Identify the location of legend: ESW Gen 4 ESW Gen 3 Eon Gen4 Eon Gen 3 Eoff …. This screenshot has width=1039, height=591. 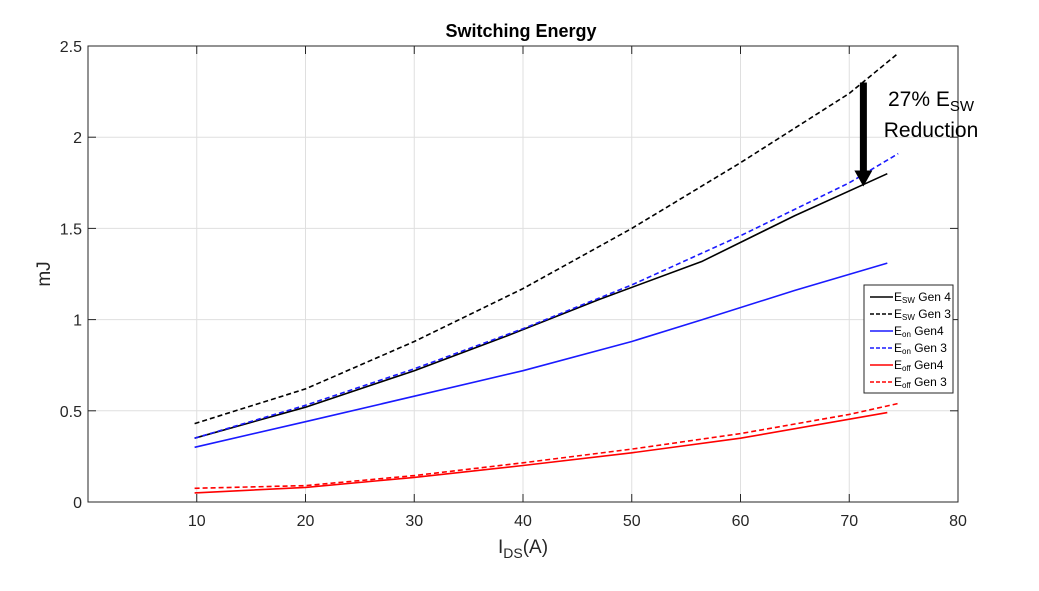
(908, 339).